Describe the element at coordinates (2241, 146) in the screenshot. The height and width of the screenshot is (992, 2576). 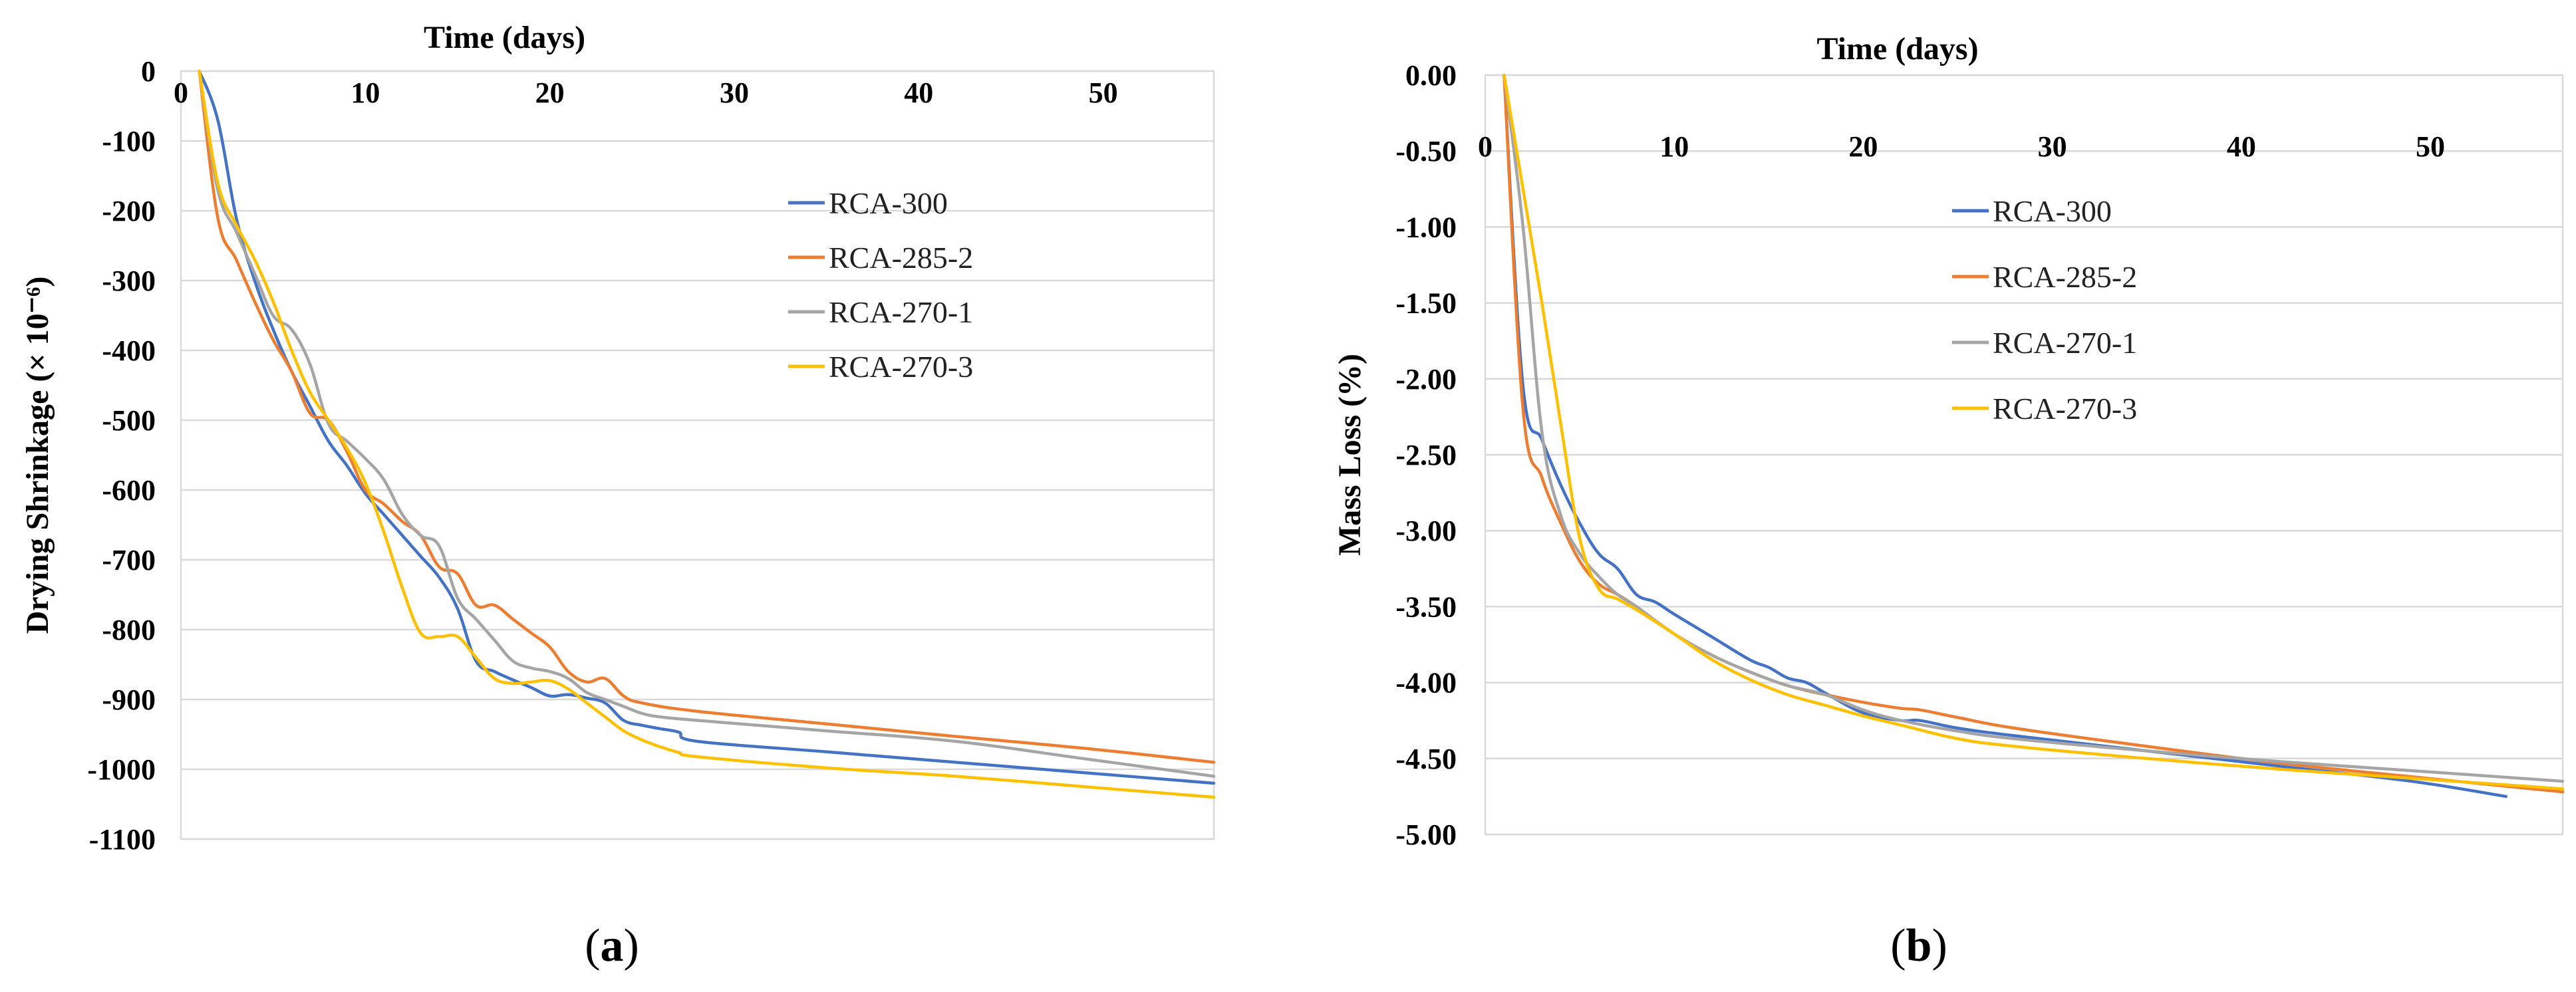
I see `chart-b-x-tick-label: 40` at that location.